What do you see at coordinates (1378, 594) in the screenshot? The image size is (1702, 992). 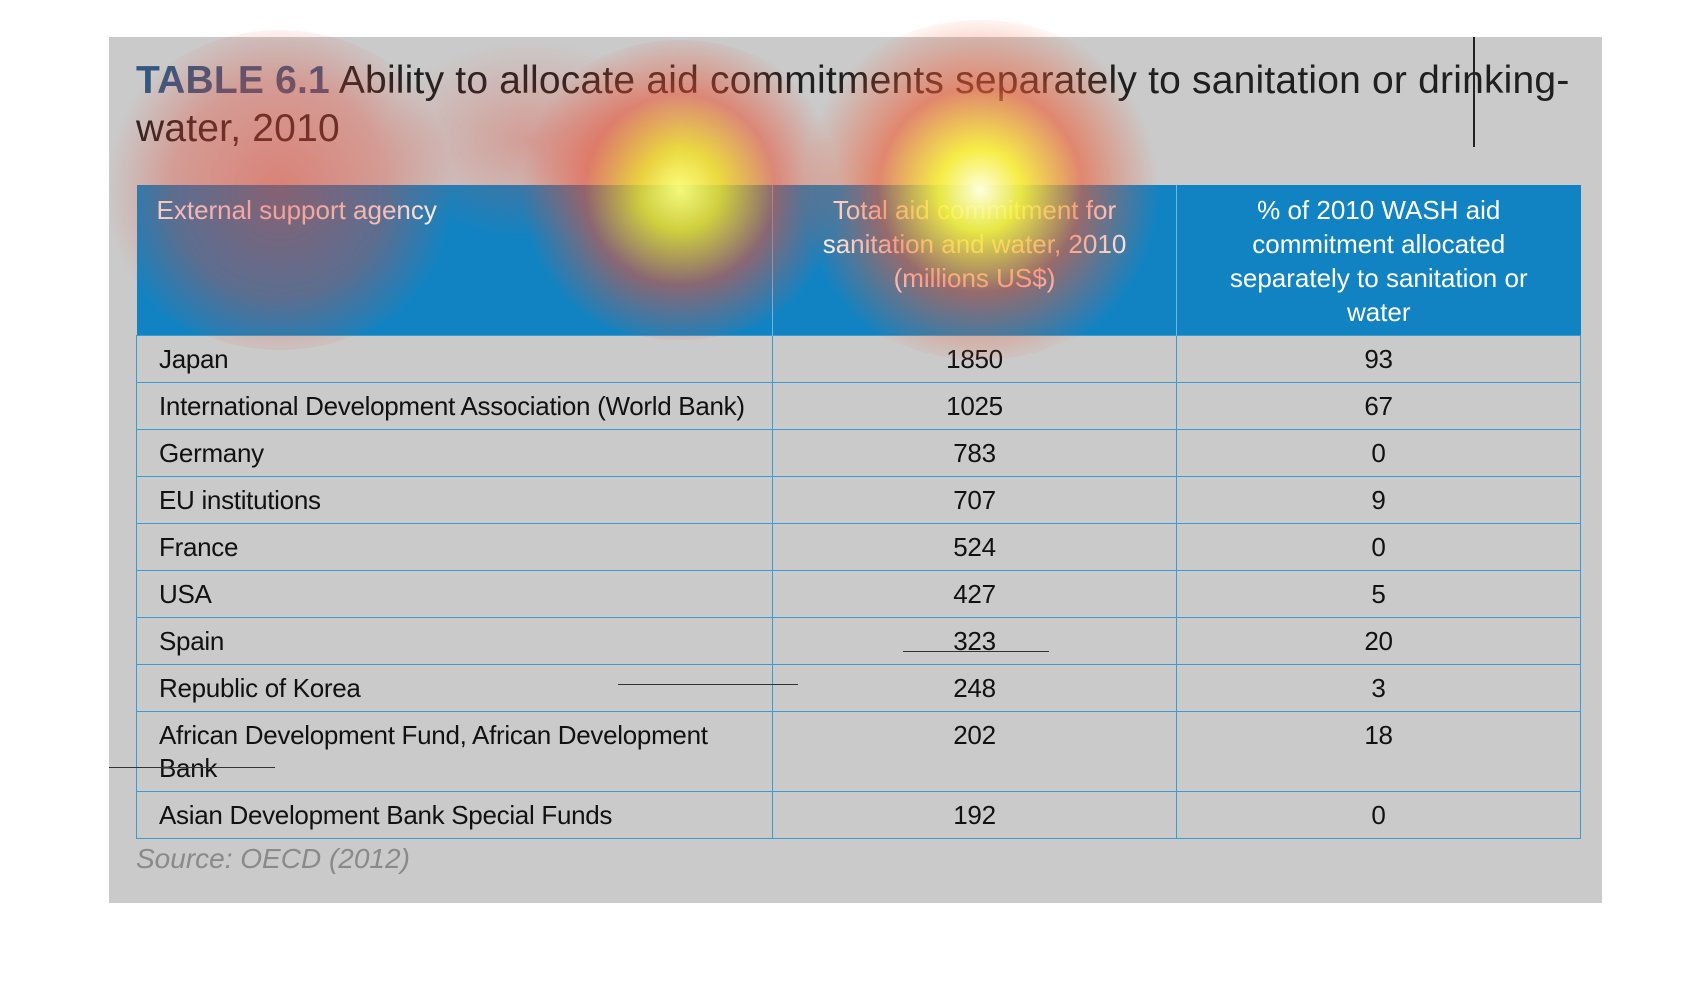 I see `percent-cell: 5` at bounding box center [1378, 594].